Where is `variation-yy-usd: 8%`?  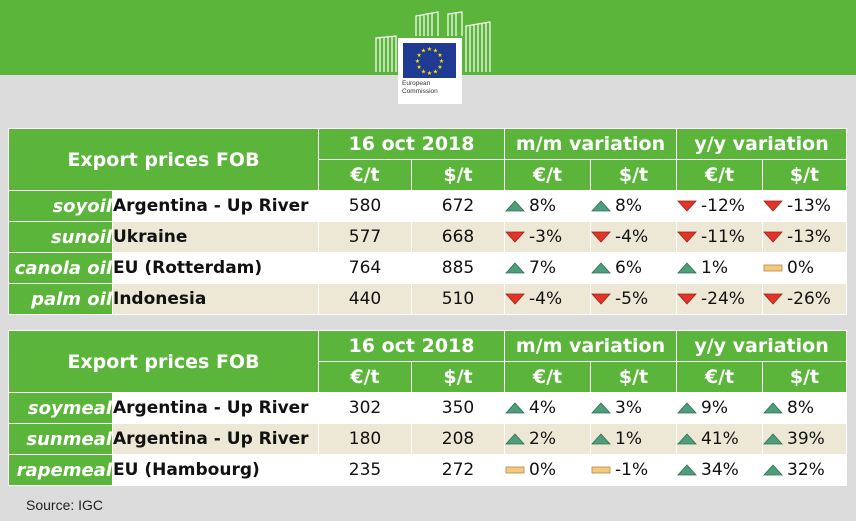
variation-yy-usd: 8% is located at coordinates (805, 408).